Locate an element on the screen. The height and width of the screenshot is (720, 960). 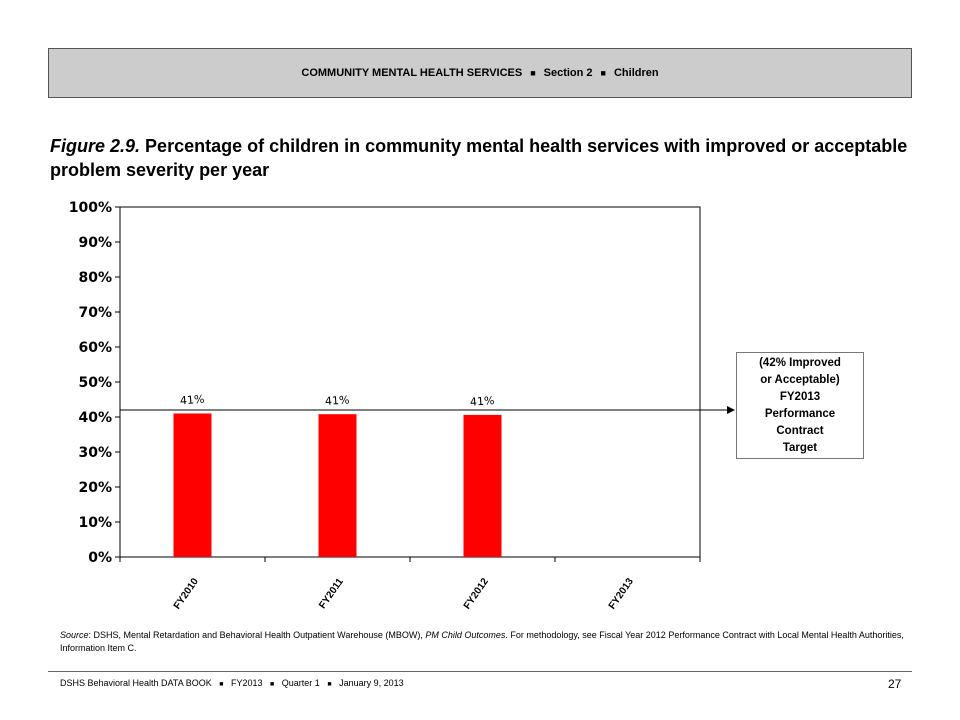
x-tick-label: FY2011 is located at coordinates (331, 593).